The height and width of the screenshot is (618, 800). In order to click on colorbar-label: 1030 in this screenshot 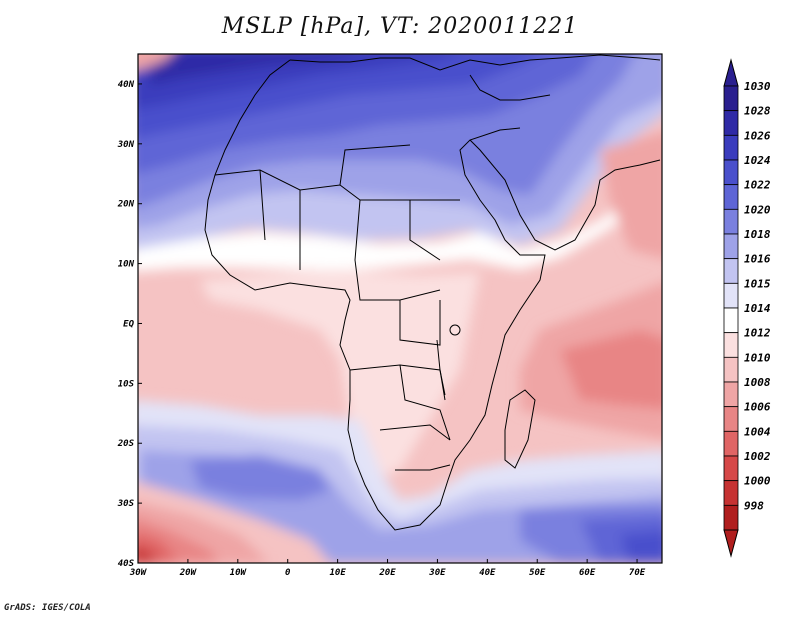, I will do `click(757, 86)`.